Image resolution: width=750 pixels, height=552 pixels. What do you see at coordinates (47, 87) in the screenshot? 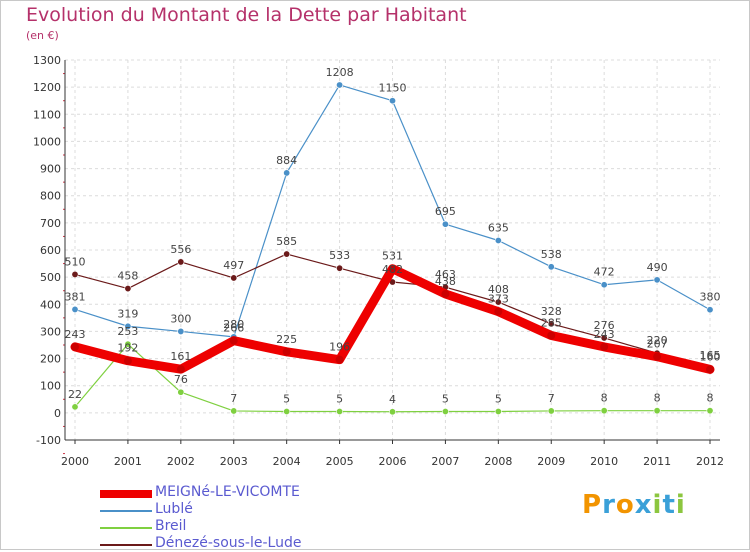
I see `y-tick-label: 1200` at bounding box center [47, 87].